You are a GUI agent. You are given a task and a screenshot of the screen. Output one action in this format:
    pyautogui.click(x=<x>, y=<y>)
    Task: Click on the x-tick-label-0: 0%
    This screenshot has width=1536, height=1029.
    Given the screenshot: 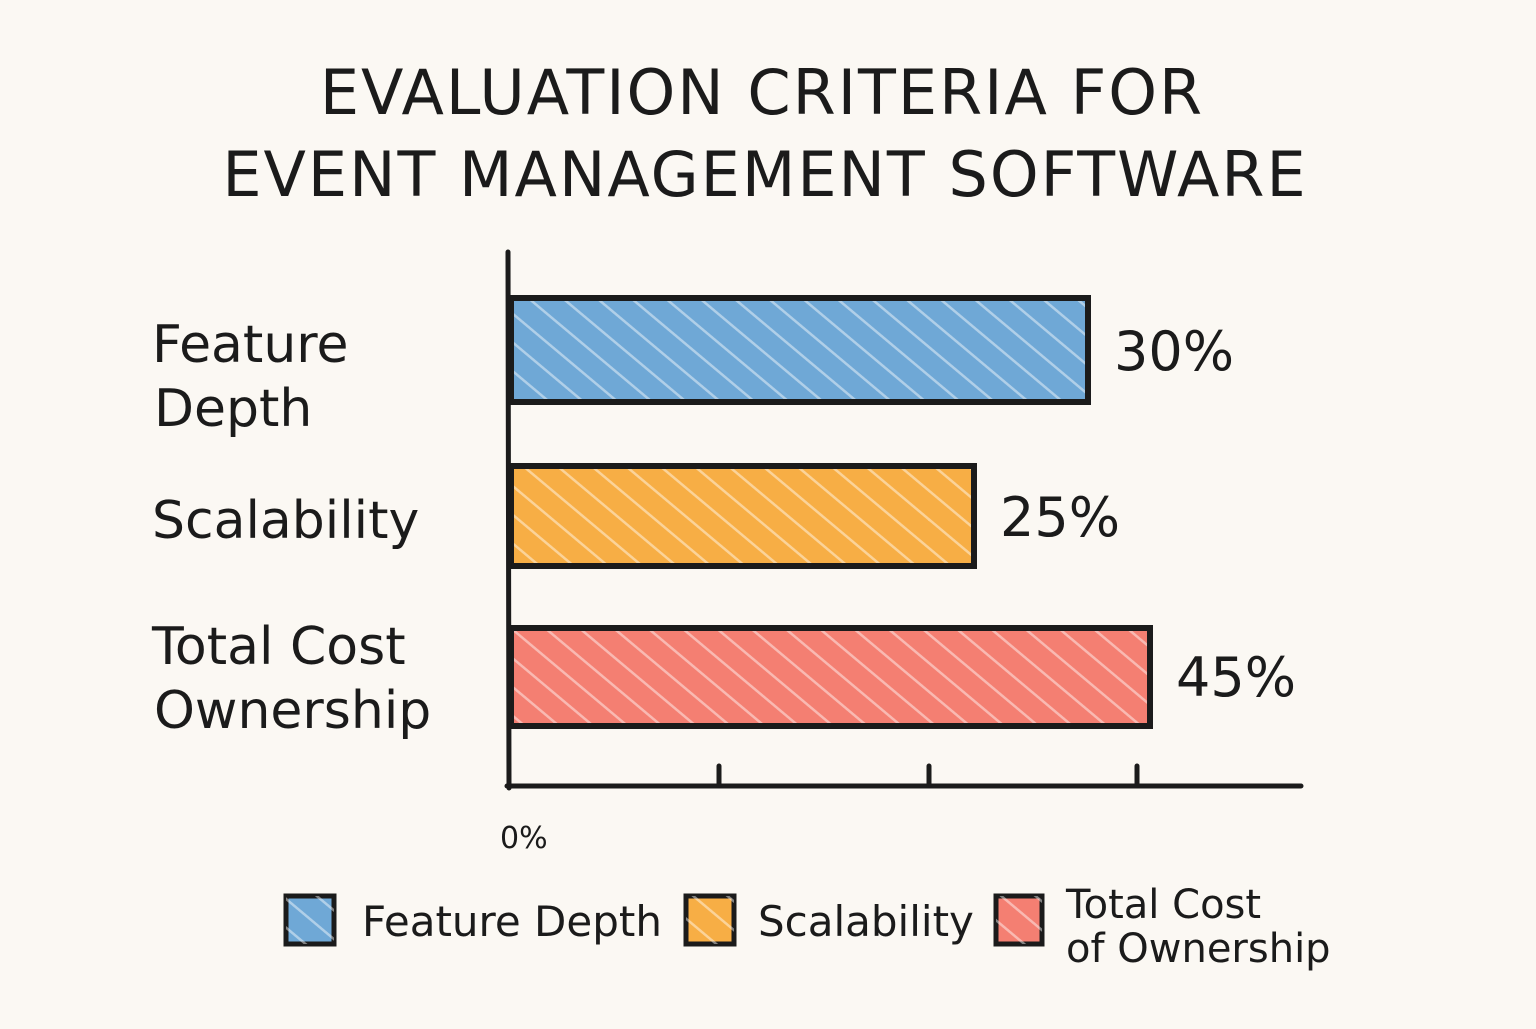 What is the action you would take?
    pyautogui.click(x=524, y=838)
    